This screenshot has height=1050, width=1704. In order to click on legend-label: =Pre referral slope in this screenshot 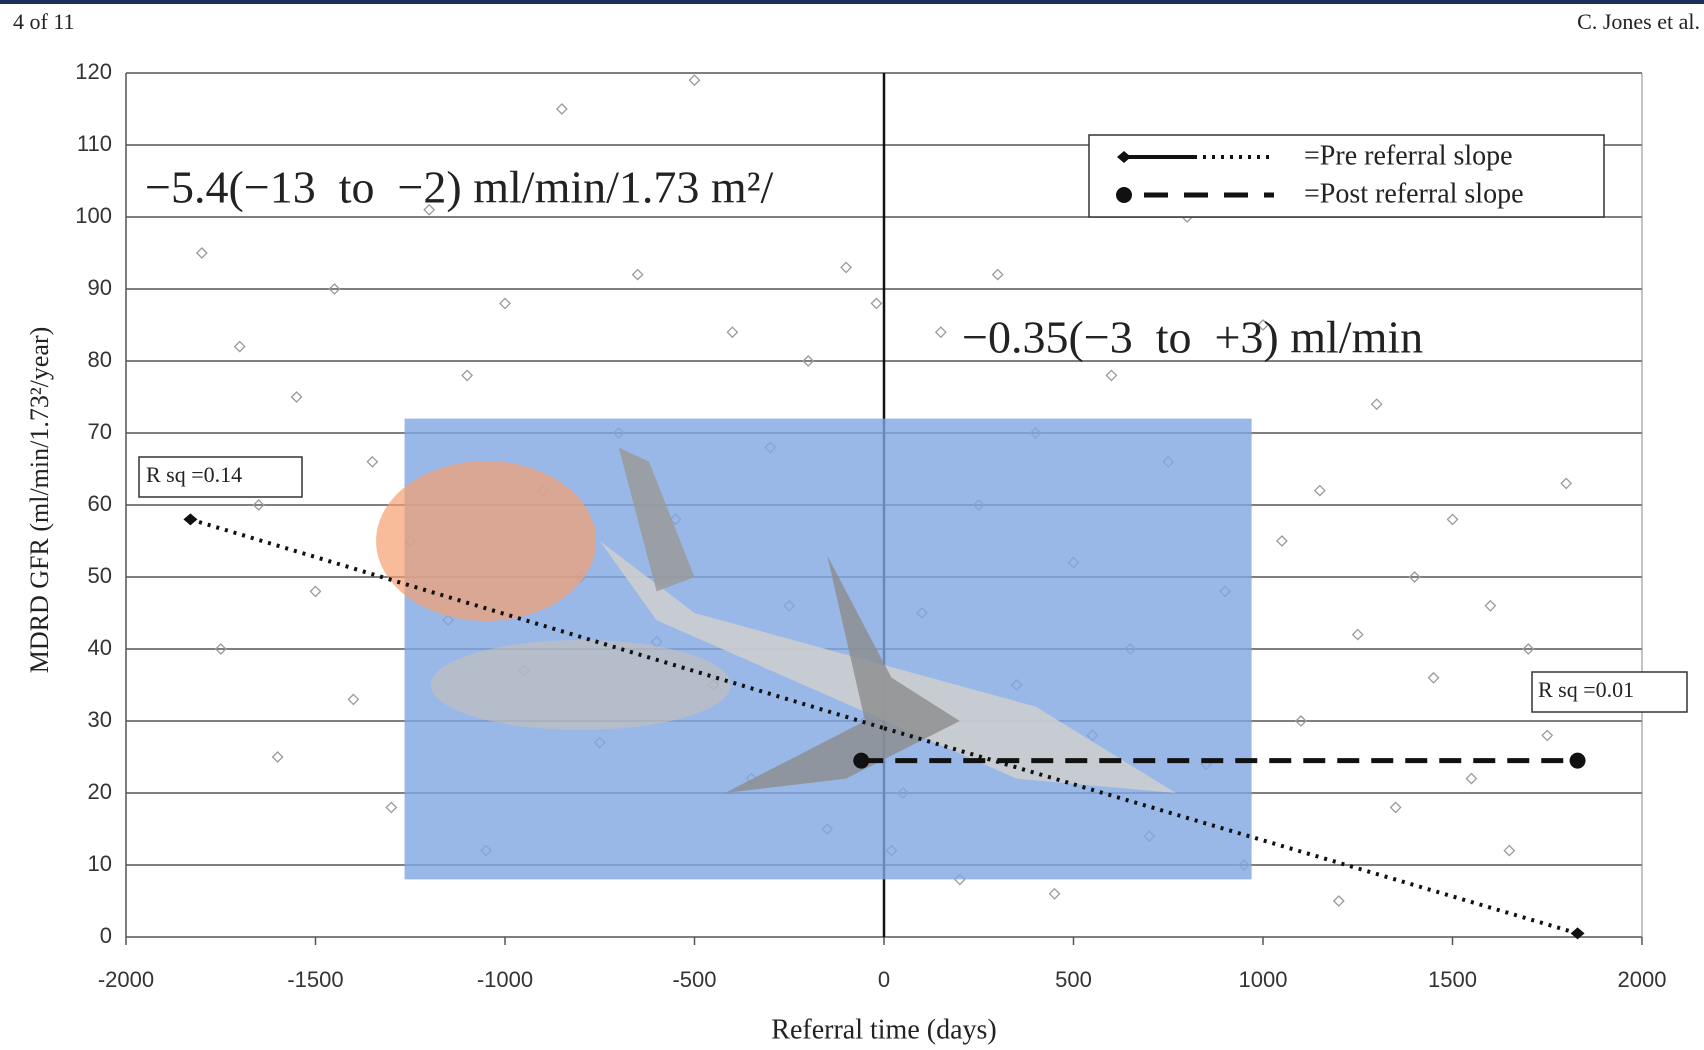, I will do `click(1408, 155)`.